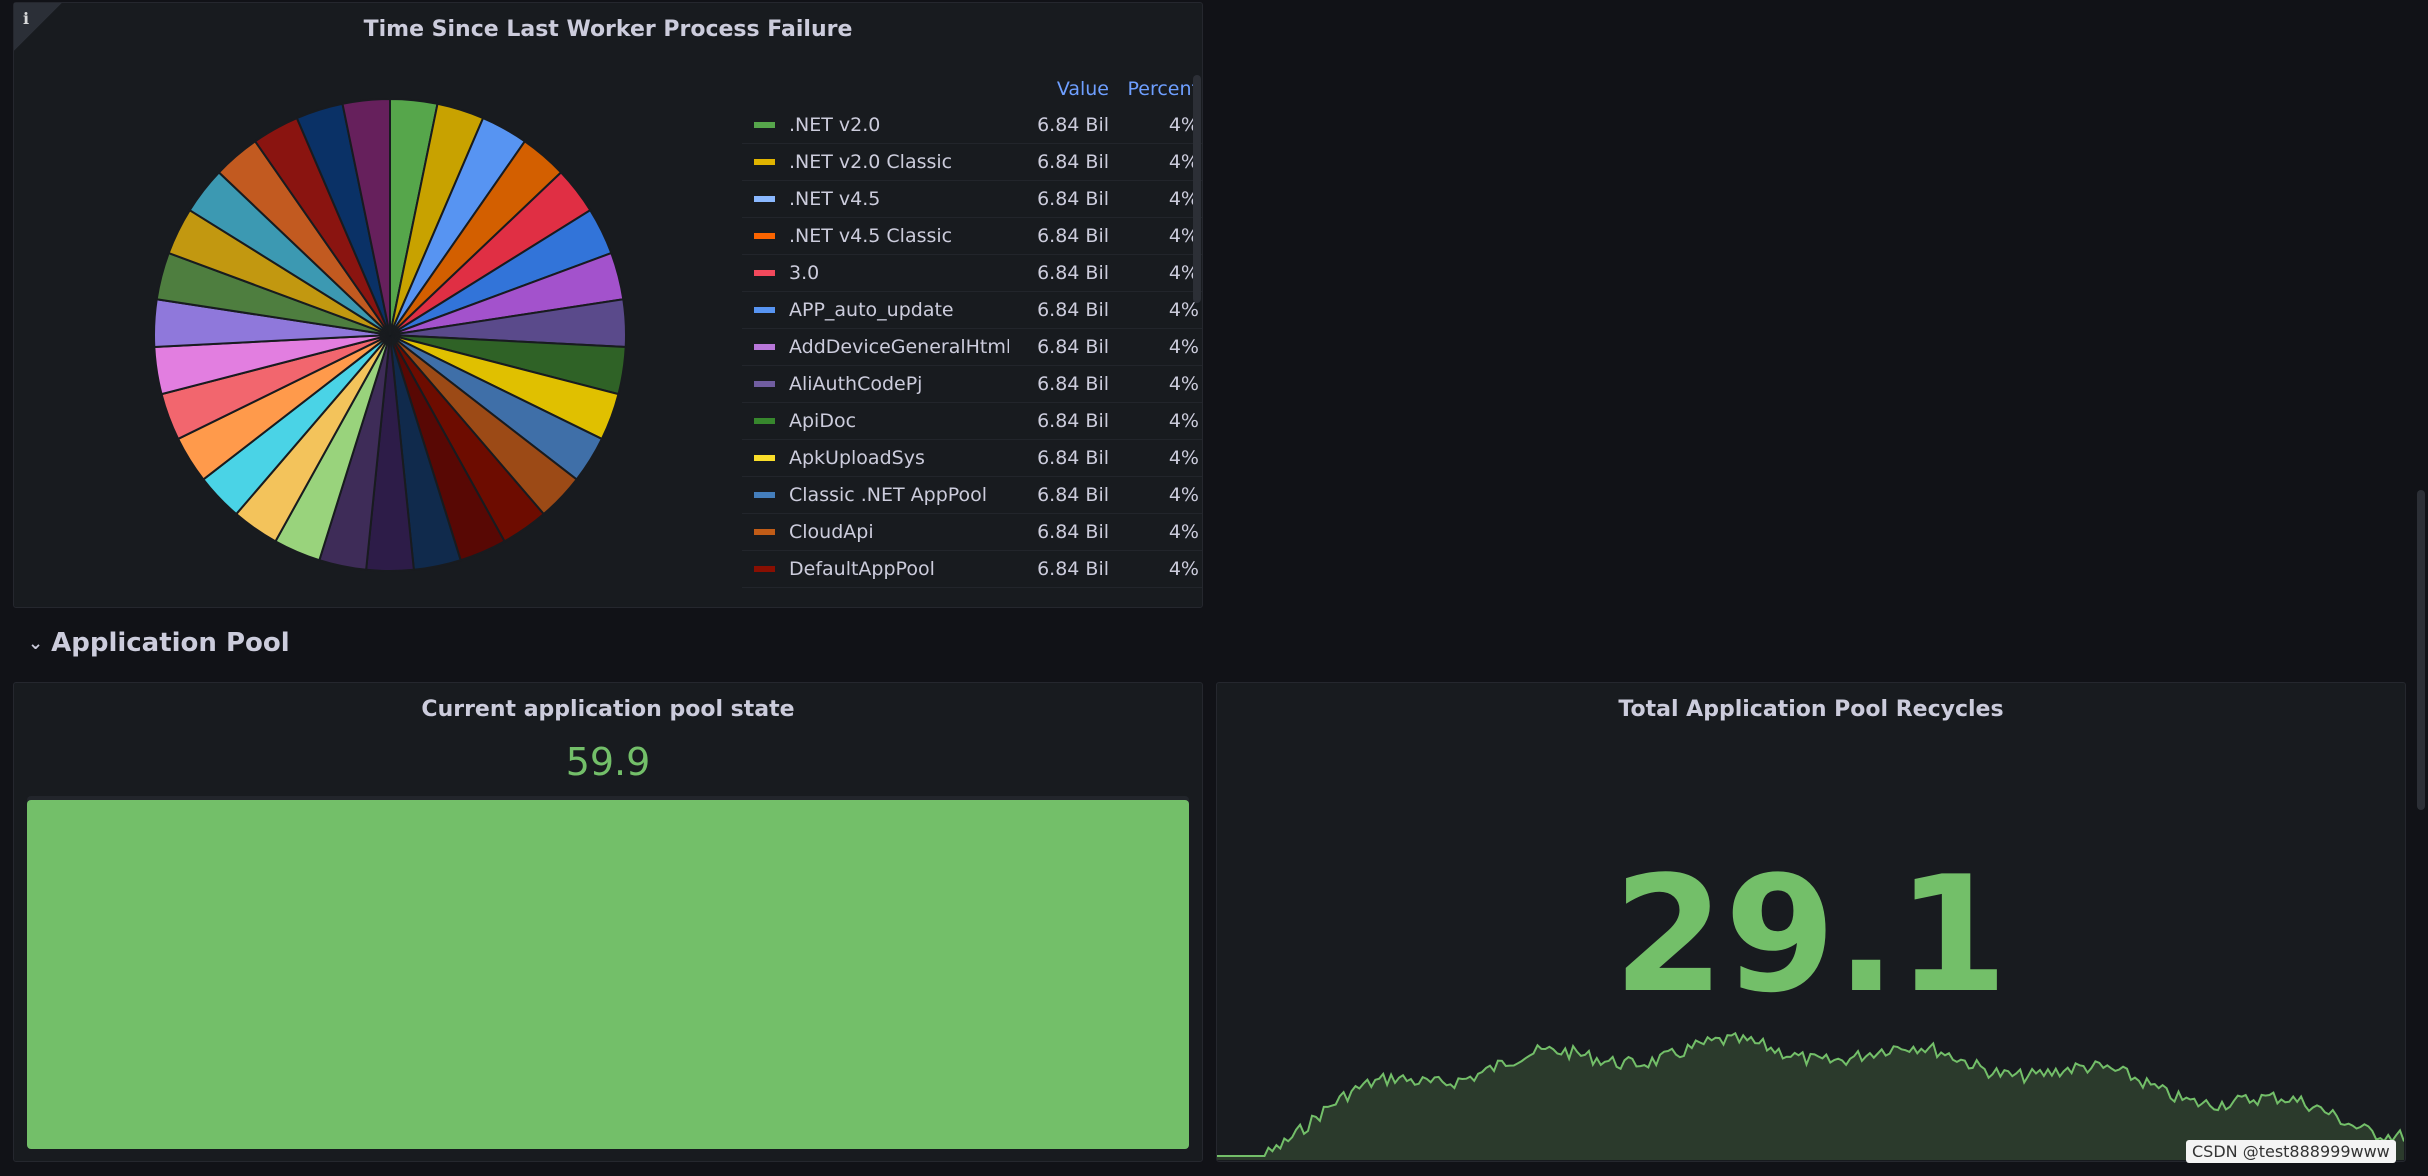 This screenshot has width=2428, height=1176. What do you see at coordinates (972, 421) in the screenshot?
I see `legend-item: ApiDoc 6.84 Bil 4%` at bounding box center [972, 421].